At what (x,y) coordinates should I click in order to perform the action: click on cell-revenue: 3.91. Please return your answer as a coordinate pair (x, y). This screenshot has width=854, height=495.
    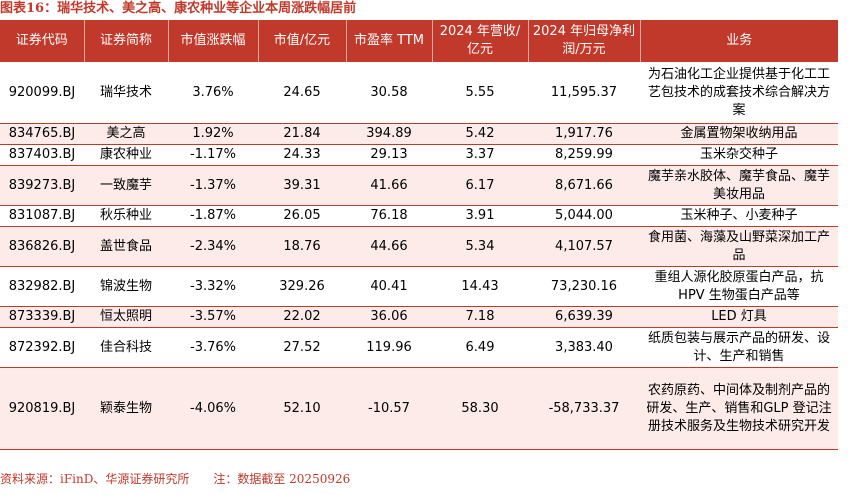
    Looking at the image, I should click on (480, 216).